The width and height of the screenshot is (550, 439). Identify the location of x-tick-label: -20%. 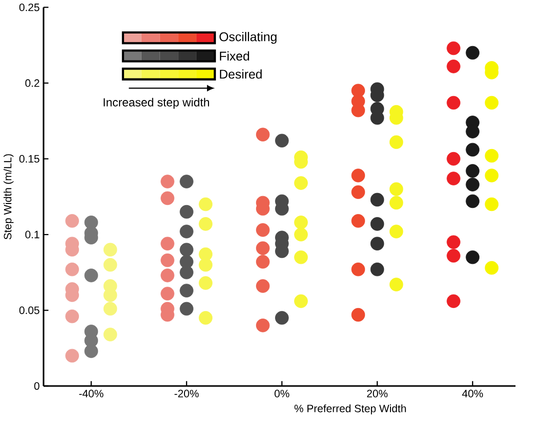
(186, 394).